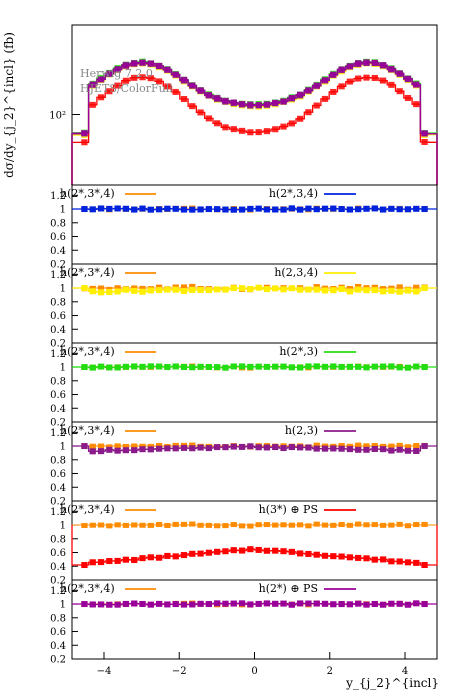 The image size is (472, 697). What do you see at coordinates (244, 464) in the screenshot?
I see `ratio-panel: 0.2 0.4 0.6 0.8 1 1.2h(2*,3*,4) h(2,3)` at bounding box center [244, 464].